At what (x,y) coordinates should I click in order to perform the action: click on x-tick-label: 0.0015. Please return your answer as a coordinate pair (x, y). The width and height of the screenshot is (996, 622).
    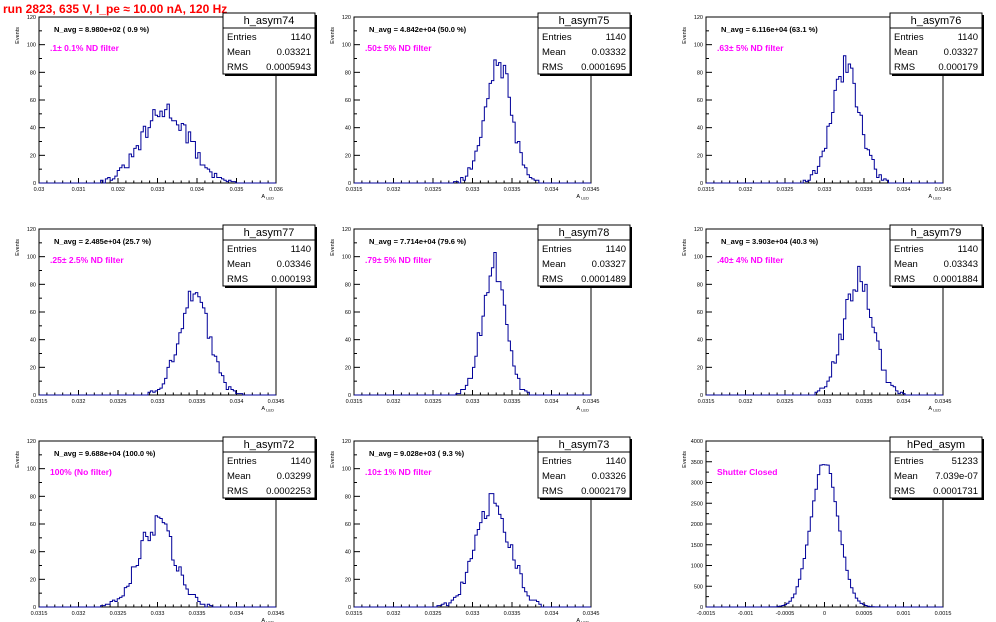
    Looking at the image, I should click on (943, 614).